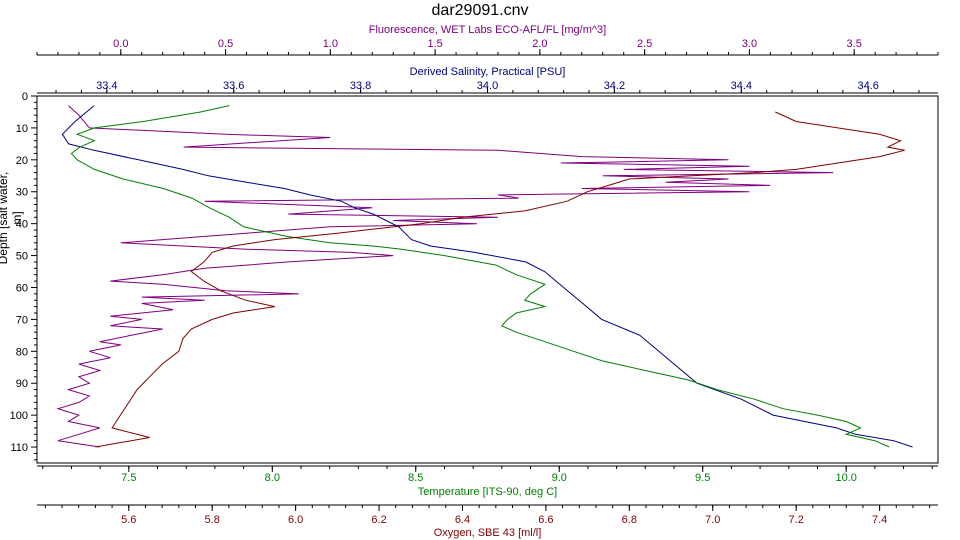 The width and height of the screenshot is (960, 540). I want to click on temperature-tick-label: 10.0, so click(845, 478).